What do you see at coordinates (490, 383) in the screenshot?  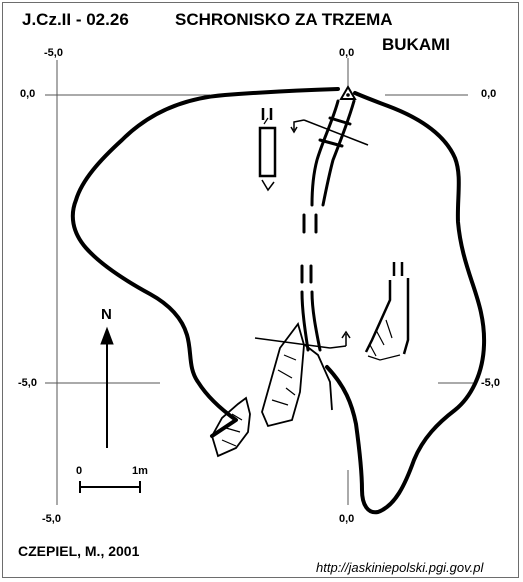 I see `grid-label-y-mid-right: -5,0` at bounding box center [490, 383].